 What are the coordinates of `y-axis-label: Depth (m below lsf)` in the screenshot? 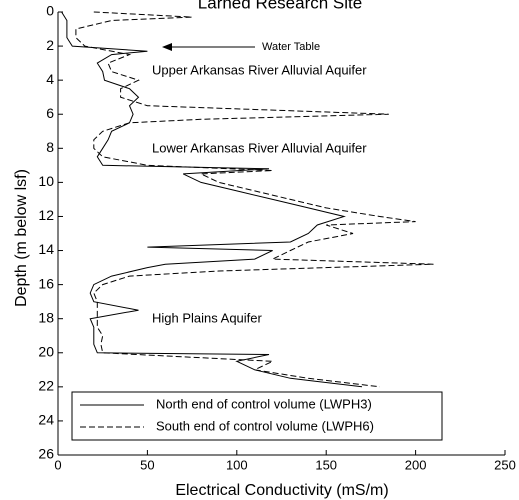 It's located at (21, 238).